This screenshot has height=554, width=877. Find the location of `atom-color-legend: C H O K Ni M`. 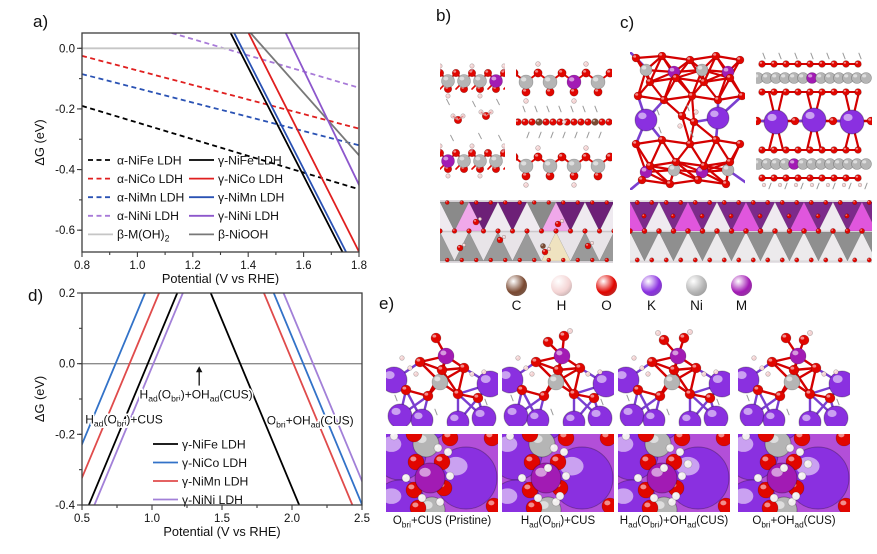

atom-color-legend: C H O K Ni M is located at coordinates (629, 294).